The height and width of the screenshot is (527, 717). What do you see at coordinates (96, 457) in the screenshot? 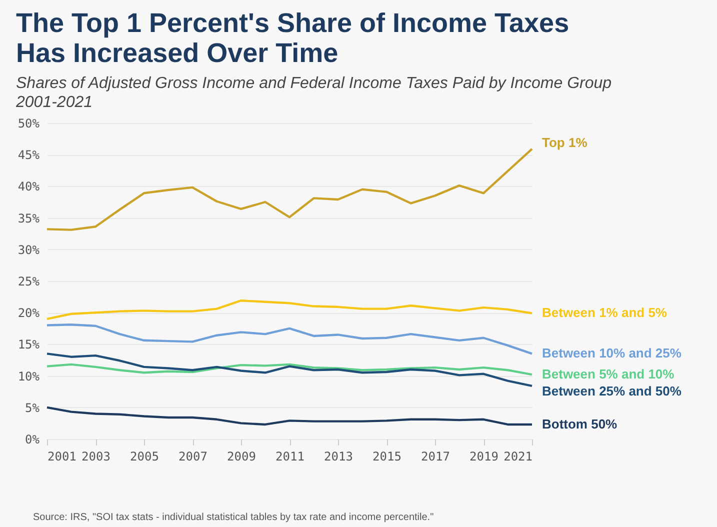
I see `x-tick-label: 2003` at bounding box center [96, 457].